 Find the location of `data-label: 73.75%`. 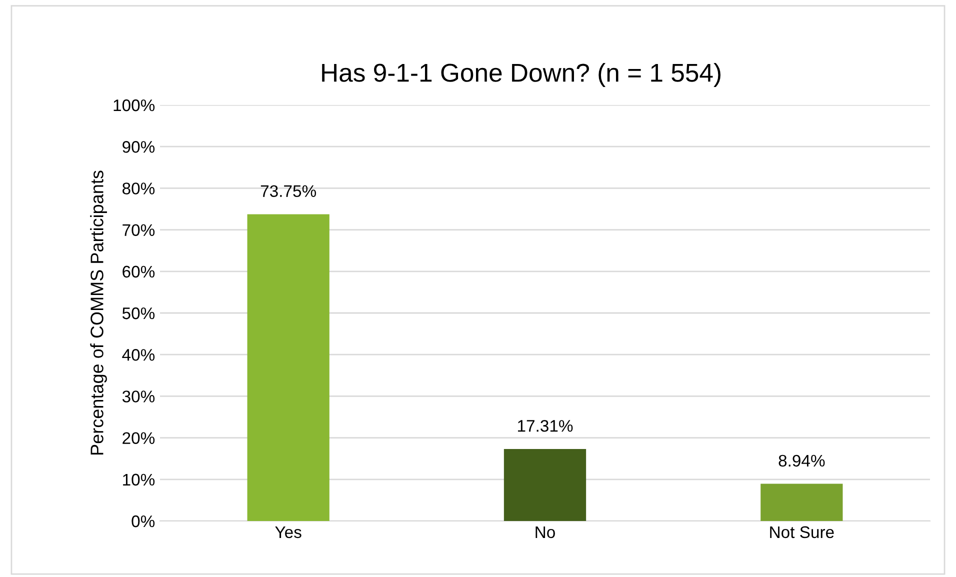

data-label: 73.75% is located at coordinates (288, 191).